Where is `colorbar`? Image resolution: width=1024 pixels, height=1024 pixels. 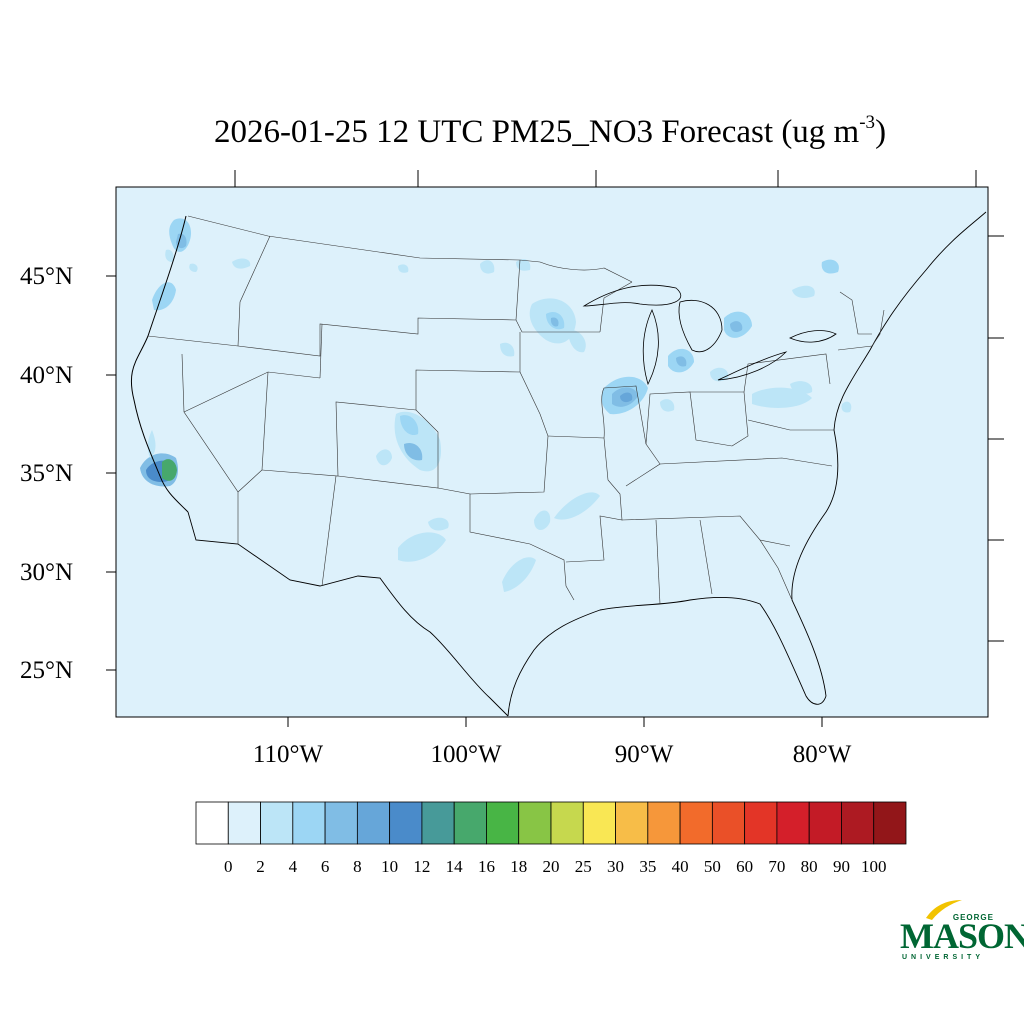
colorbar is located at coordinates (551, 823).